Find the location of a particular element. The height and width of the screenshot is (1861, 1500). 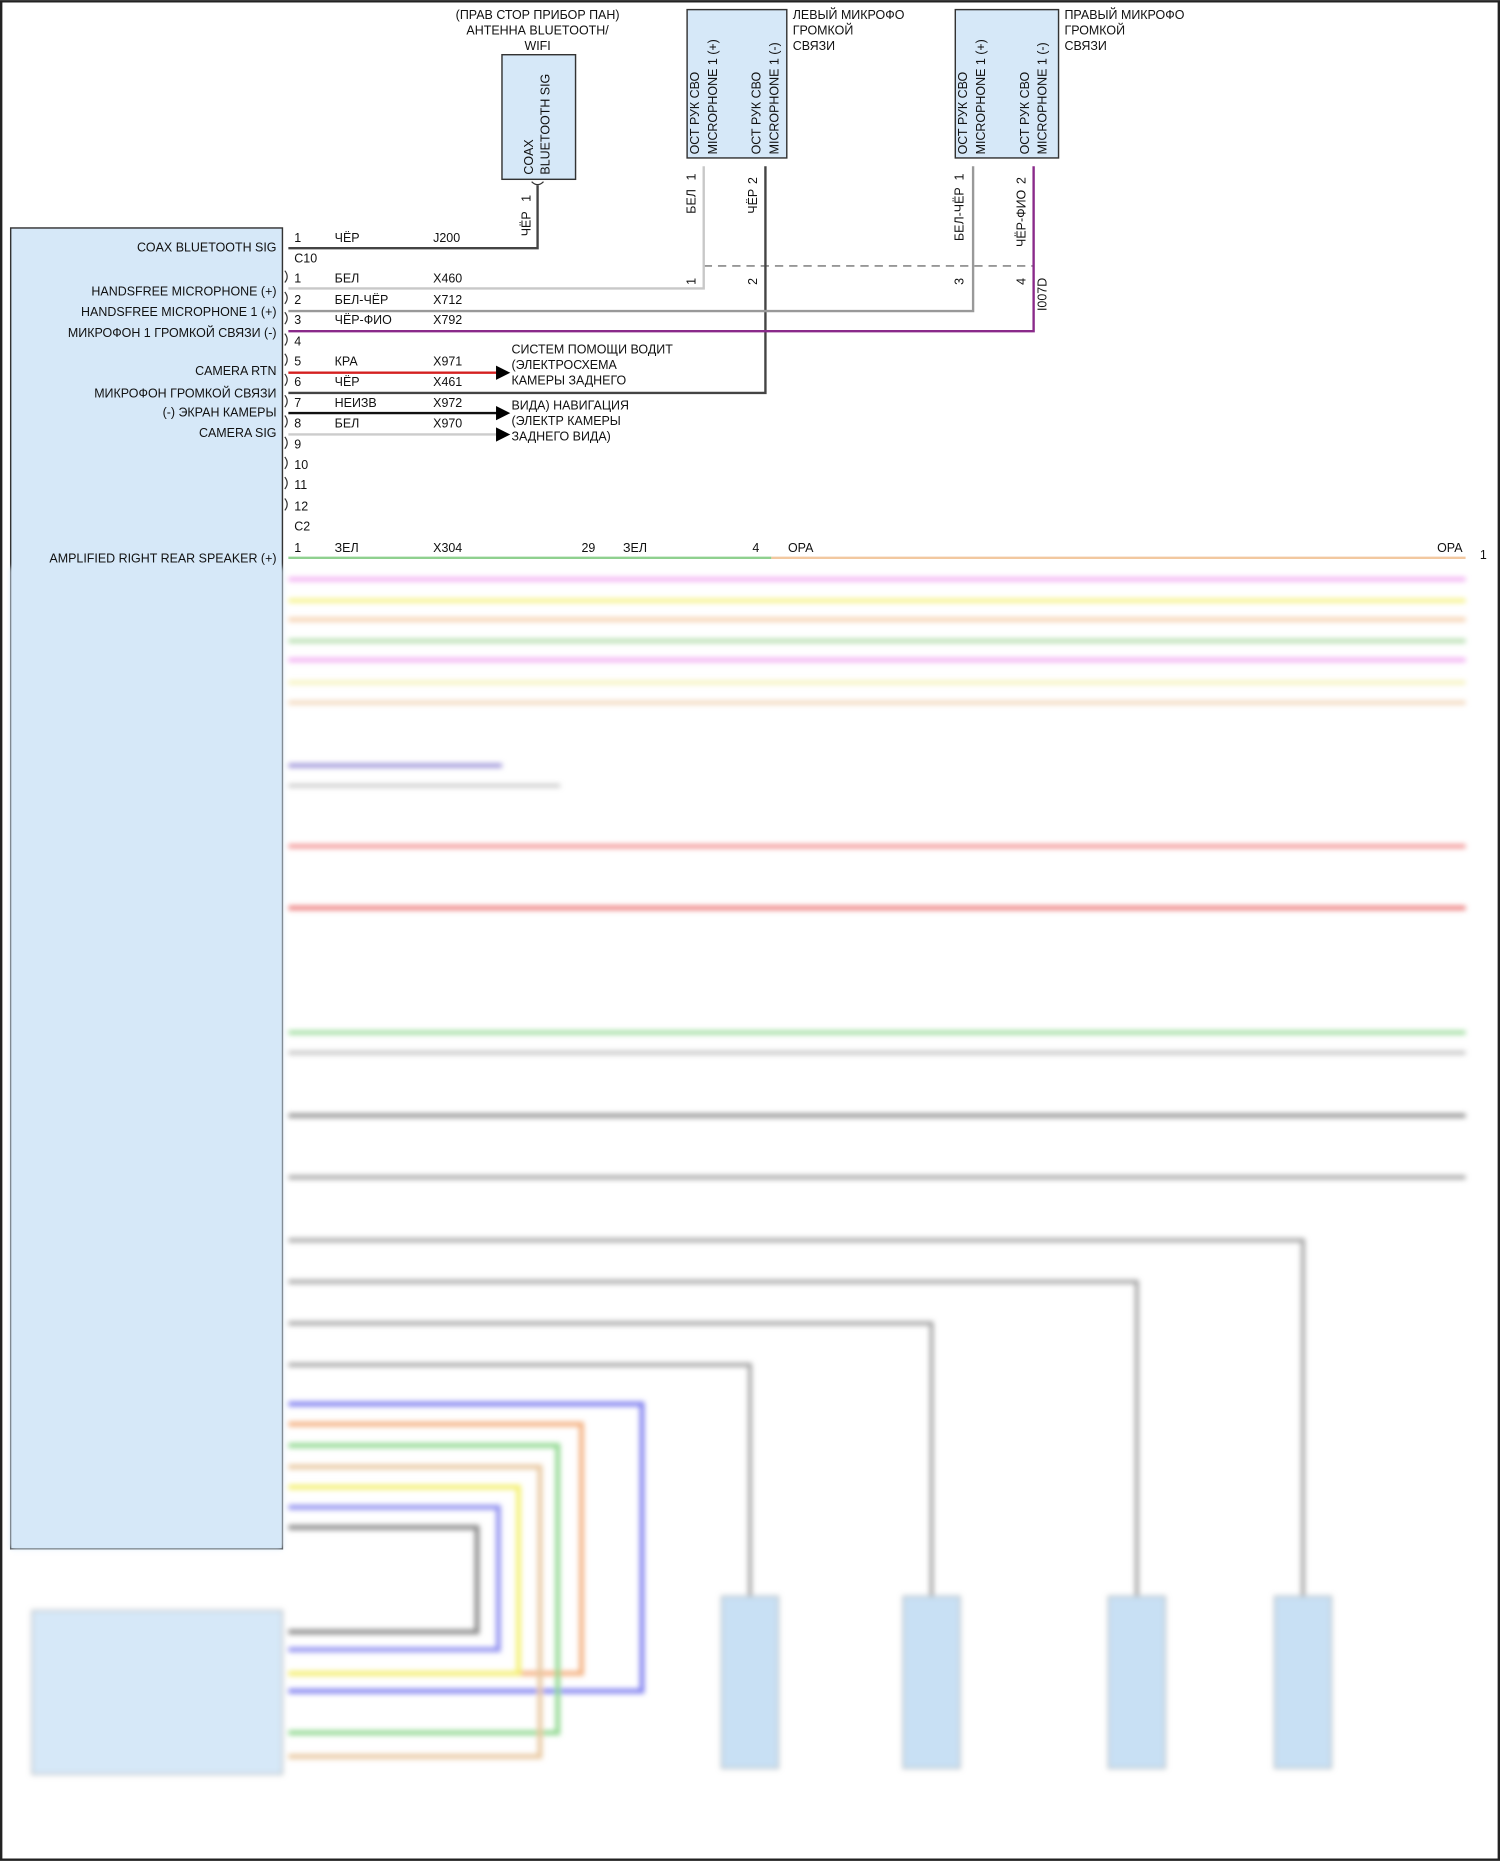

pin-function-label: HANDSFREE MICROPHONE 1 (+) is located at coordinates (178, 312).